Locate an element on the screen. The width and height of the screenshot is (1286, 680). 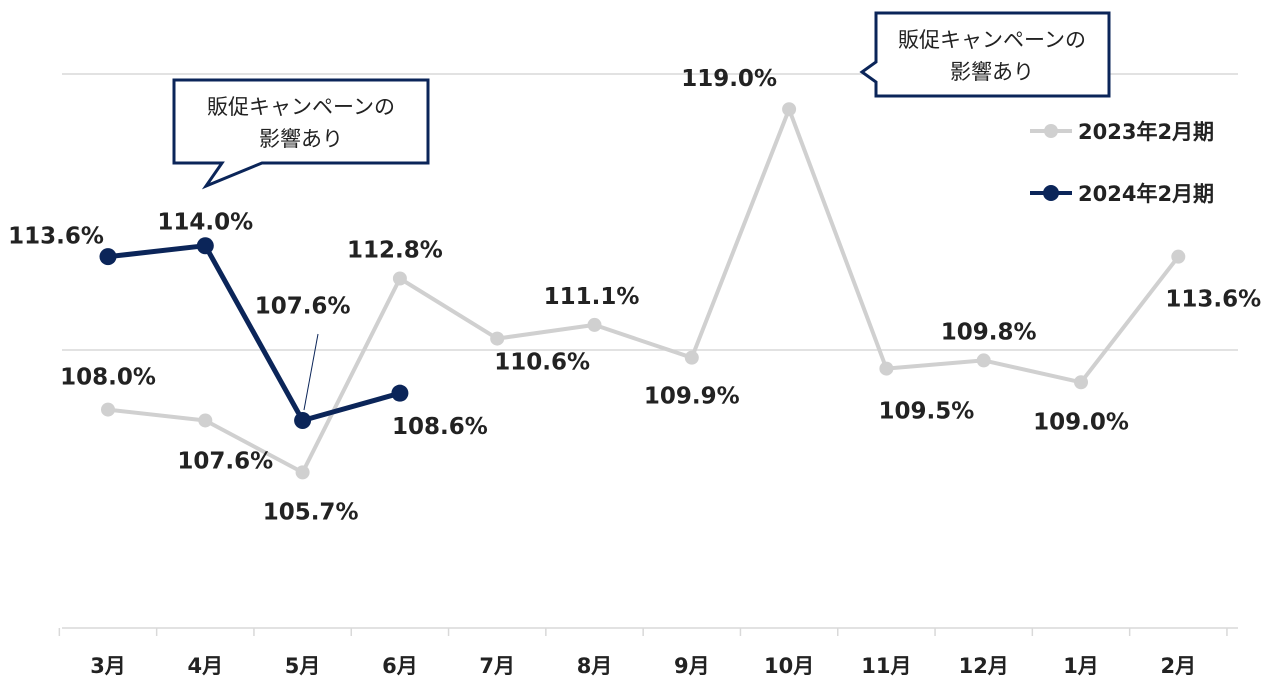
series-2024 is located at coordinates (254, 333).